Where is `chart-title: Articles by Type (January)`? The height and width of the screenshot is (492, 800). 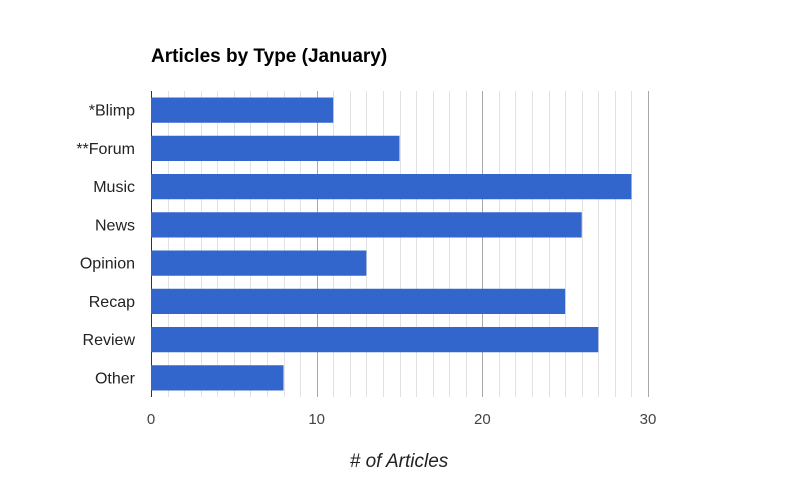 chart-title: Articles by Type (January) is located at coordinates (269, 56).